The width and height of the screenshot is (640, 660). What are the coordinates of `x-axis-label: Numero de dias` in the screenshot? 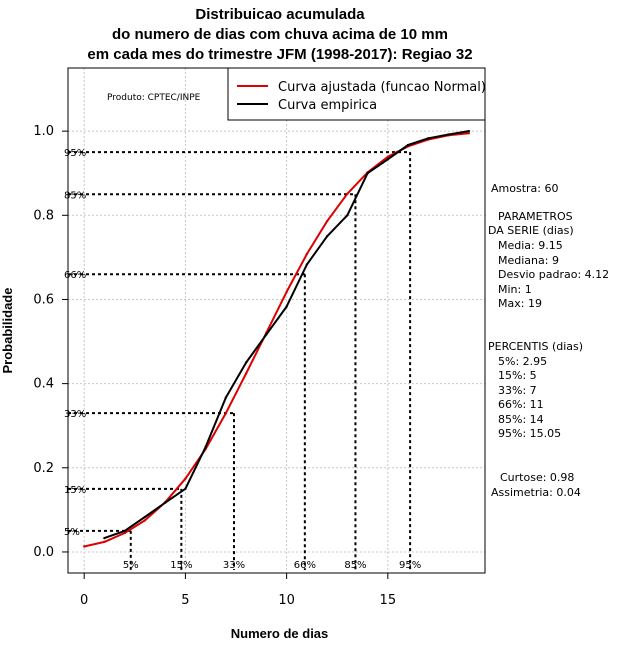 It's located at (280, 633).